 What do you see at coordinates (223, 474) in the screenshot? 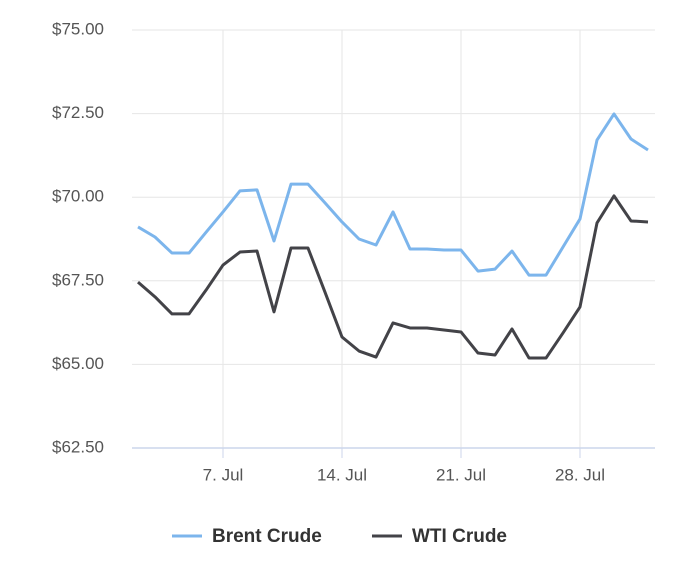
I see `x-tick-label: 7. Jul` at bounding box center [223, 474].